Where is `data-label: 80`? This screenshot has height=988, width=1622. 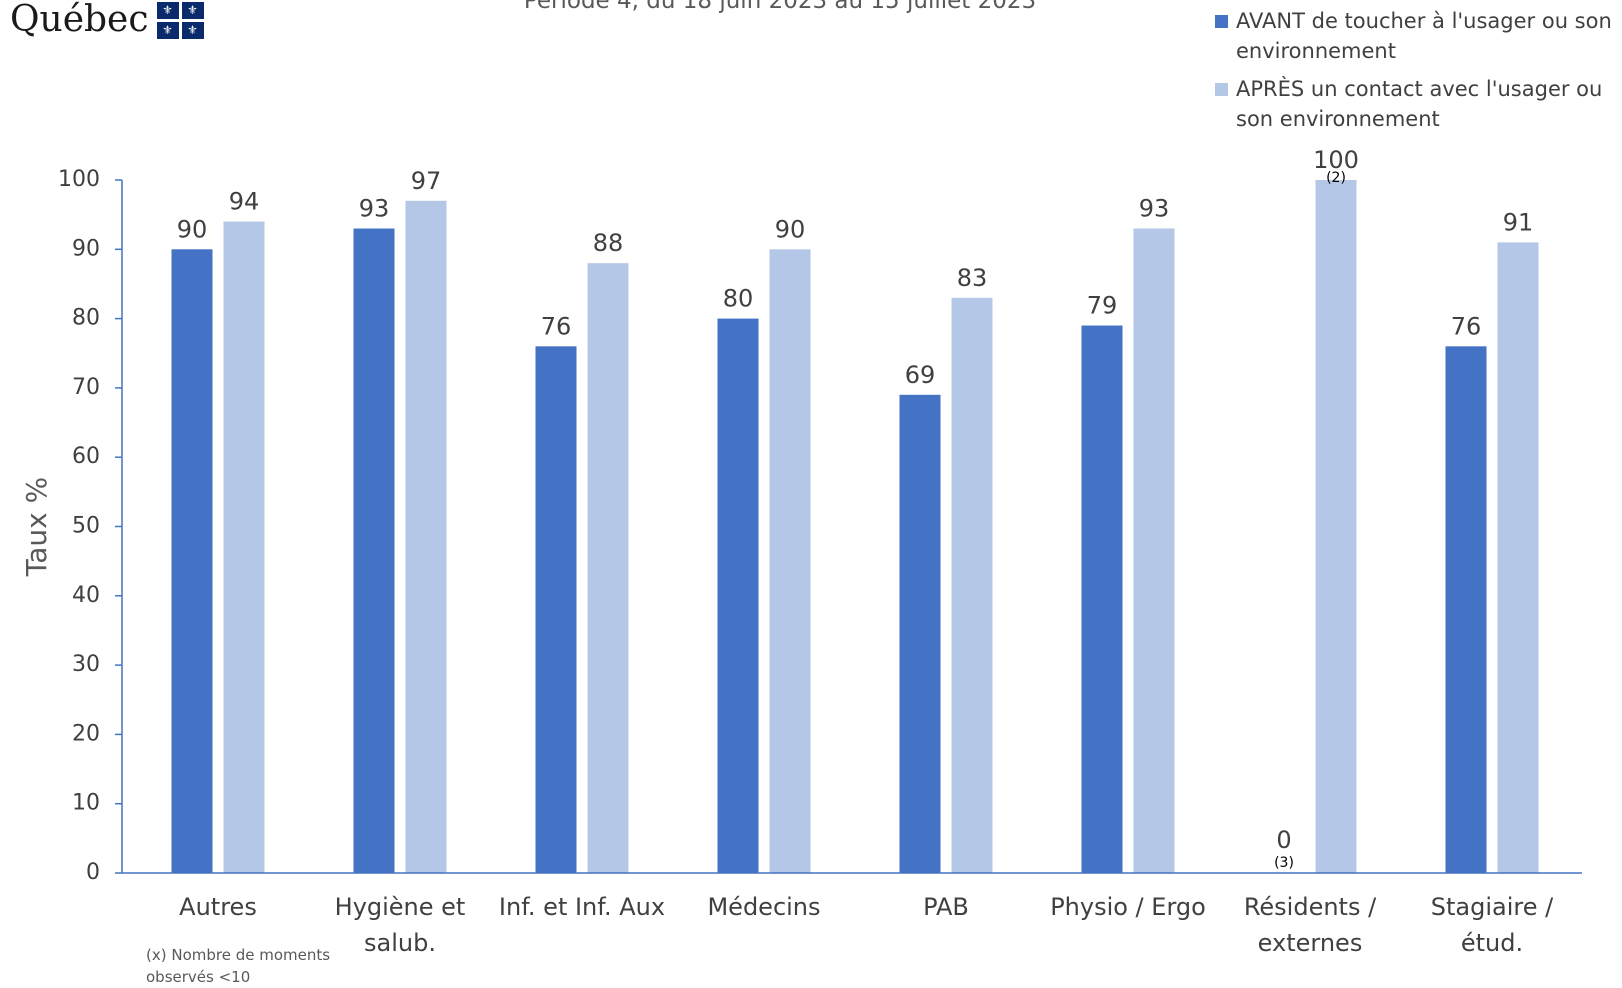 data-label: 80 is located at coordinates (738, 299).